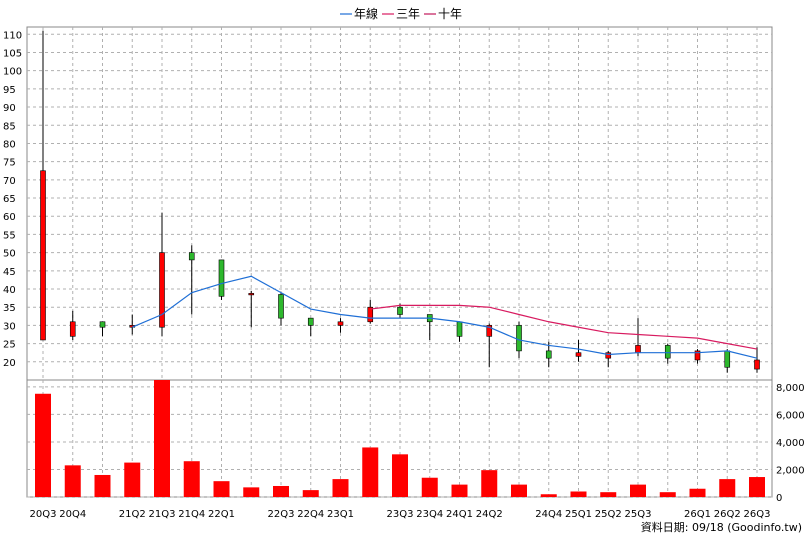 This screenshot has width=808, height=540. I want to click on volume-tick-label-4: 8,000, so click(790, 388).